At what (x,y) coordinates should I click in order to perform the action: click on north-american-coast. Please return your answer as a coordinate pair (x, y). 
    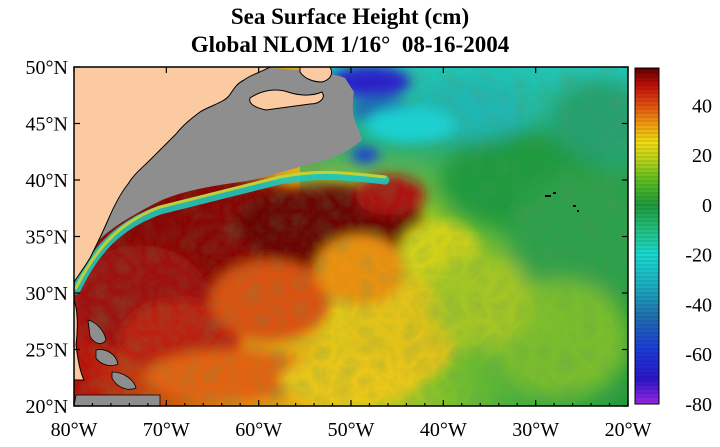
    Looking at the image, I should click on (172, 175).